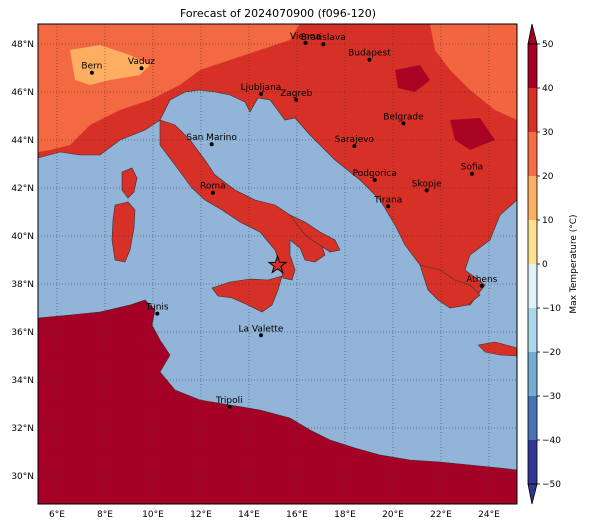 The width and height of the screenshot is (592, 528). I want to click on city-label: Vienna, so click(305, 37).